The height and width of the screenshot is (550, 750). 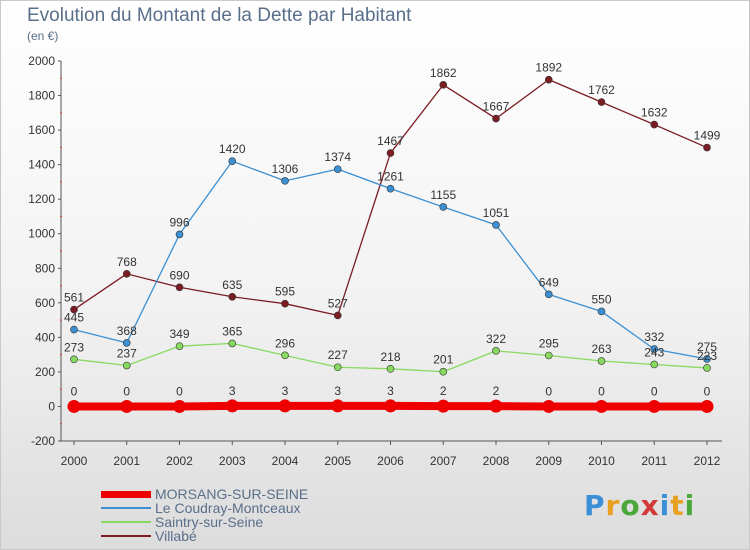 I want to click on legend-item: MORSANG-SUR-SEINE, so click(x=204, y=494).